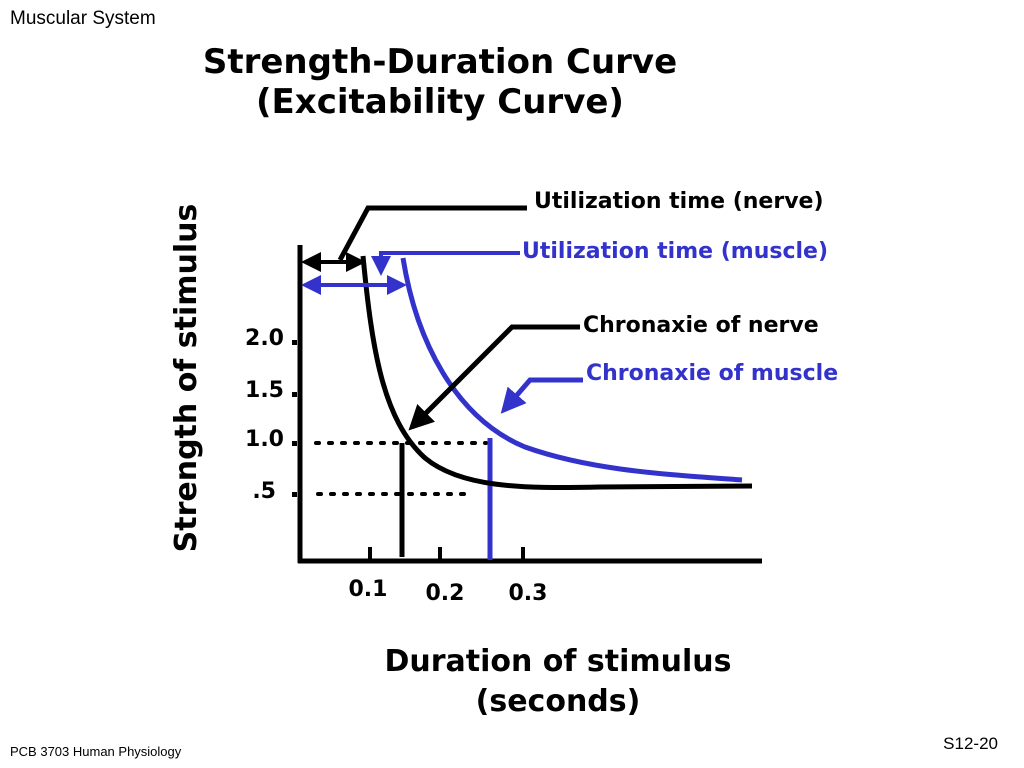 The height and width of the screenshot is (768, 1024). I want to click on x-tick-label: 0.3, so click(528, 593).